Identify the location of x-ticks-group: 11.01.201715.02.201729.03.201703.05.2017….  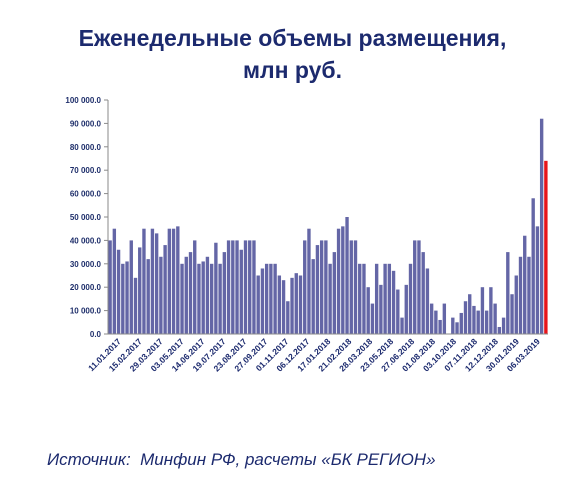
(314, 354).